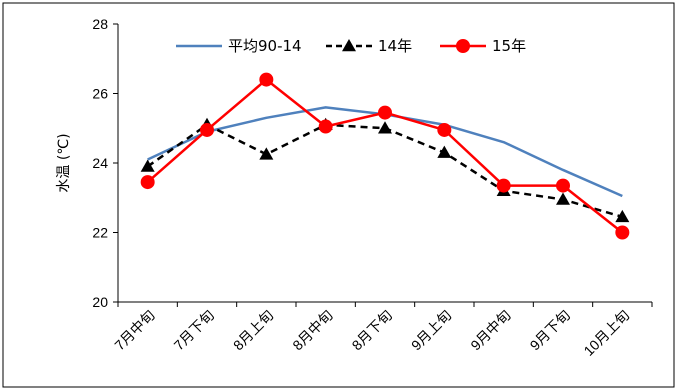 Image resolution: width=680 pixels, height=390 pixels. I want to click on y-axis-label: 水温 (℃), so click(64, 162).